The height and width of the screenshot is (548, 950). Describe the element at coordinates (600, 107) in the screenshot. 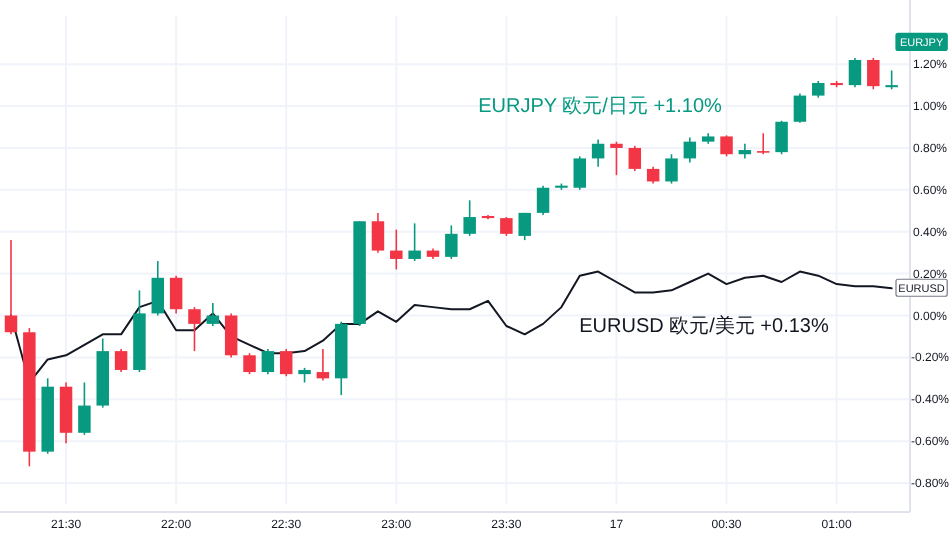

I see `annotation: EURJPY 欧元/日元 +1.10%` at that location.